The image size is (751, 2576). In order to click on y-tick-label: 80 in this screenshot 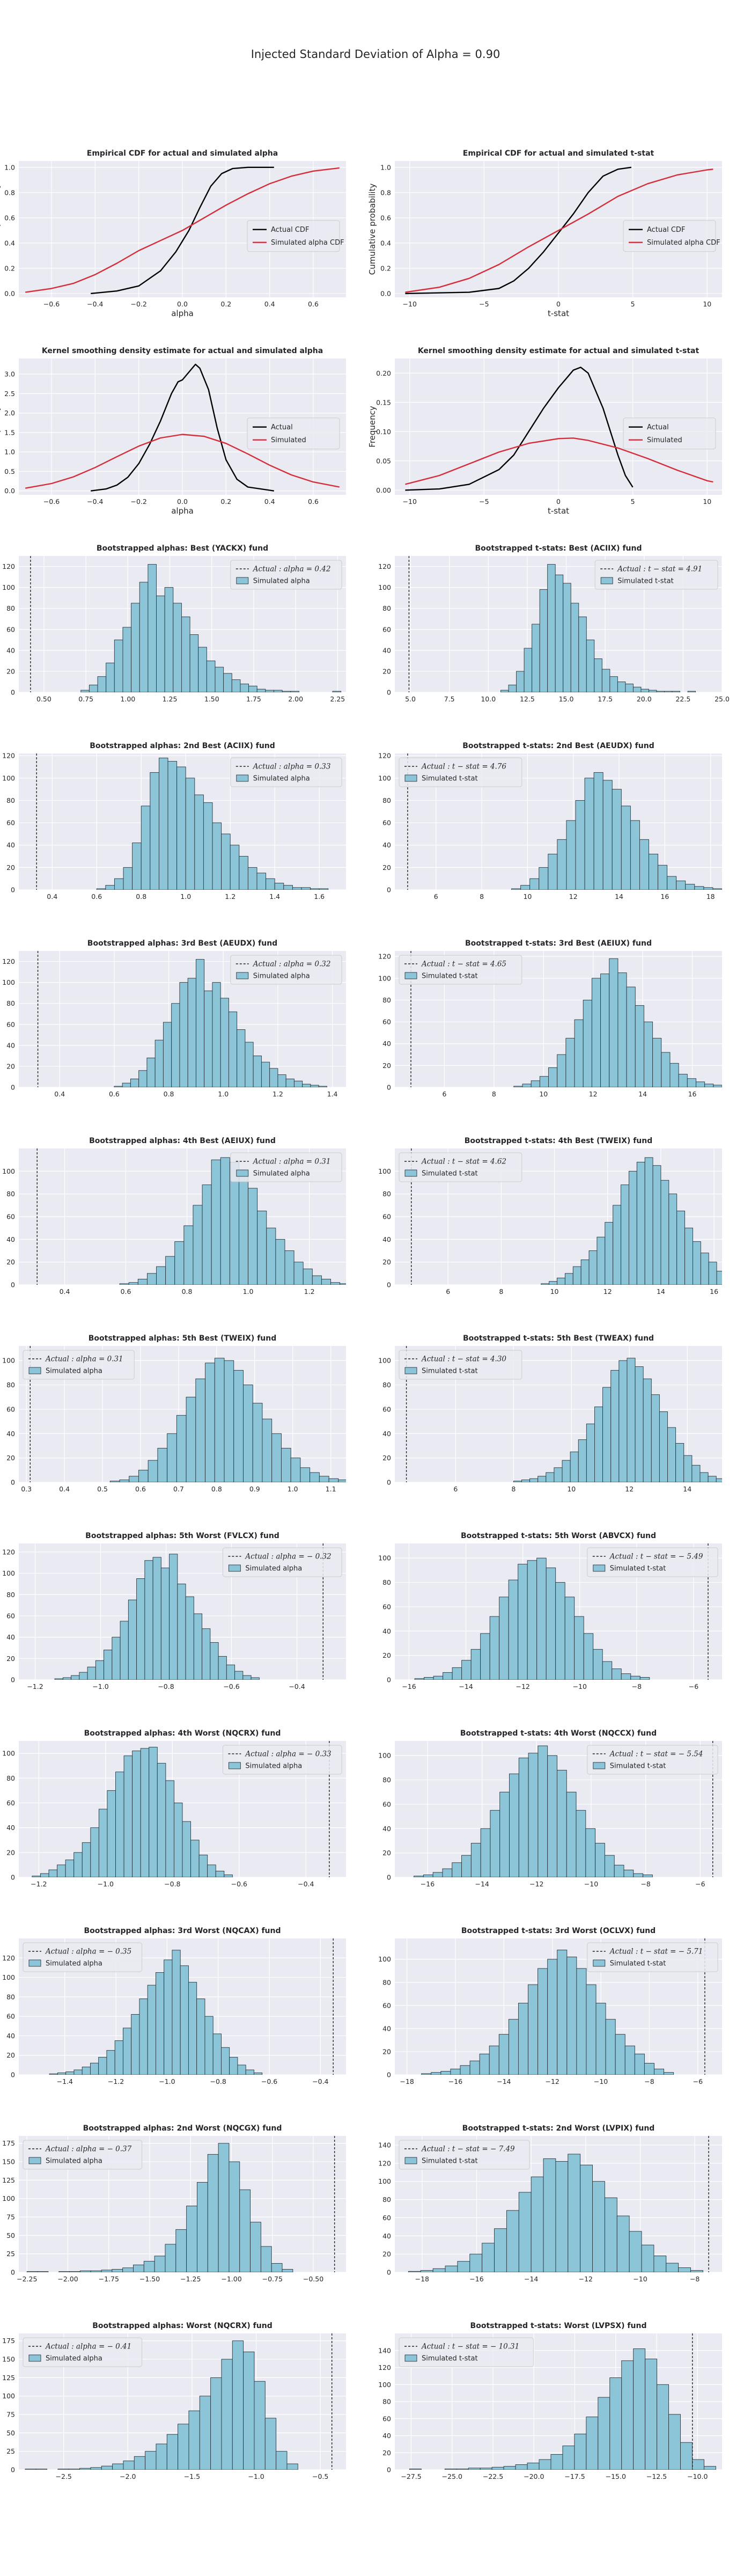, I will do `click(386, 1582)`.